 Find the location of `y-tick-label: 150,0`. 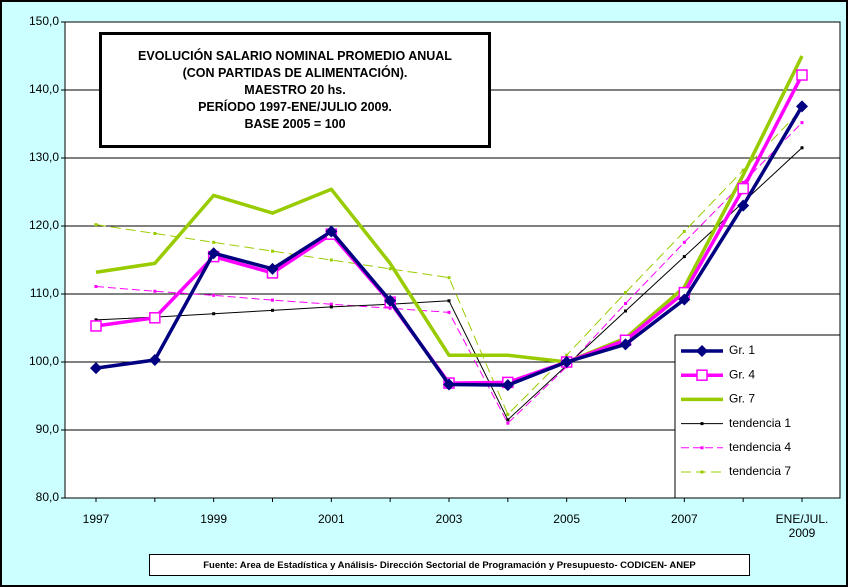

y-tick-label: 150,0 is located at coordinates (44, 21).